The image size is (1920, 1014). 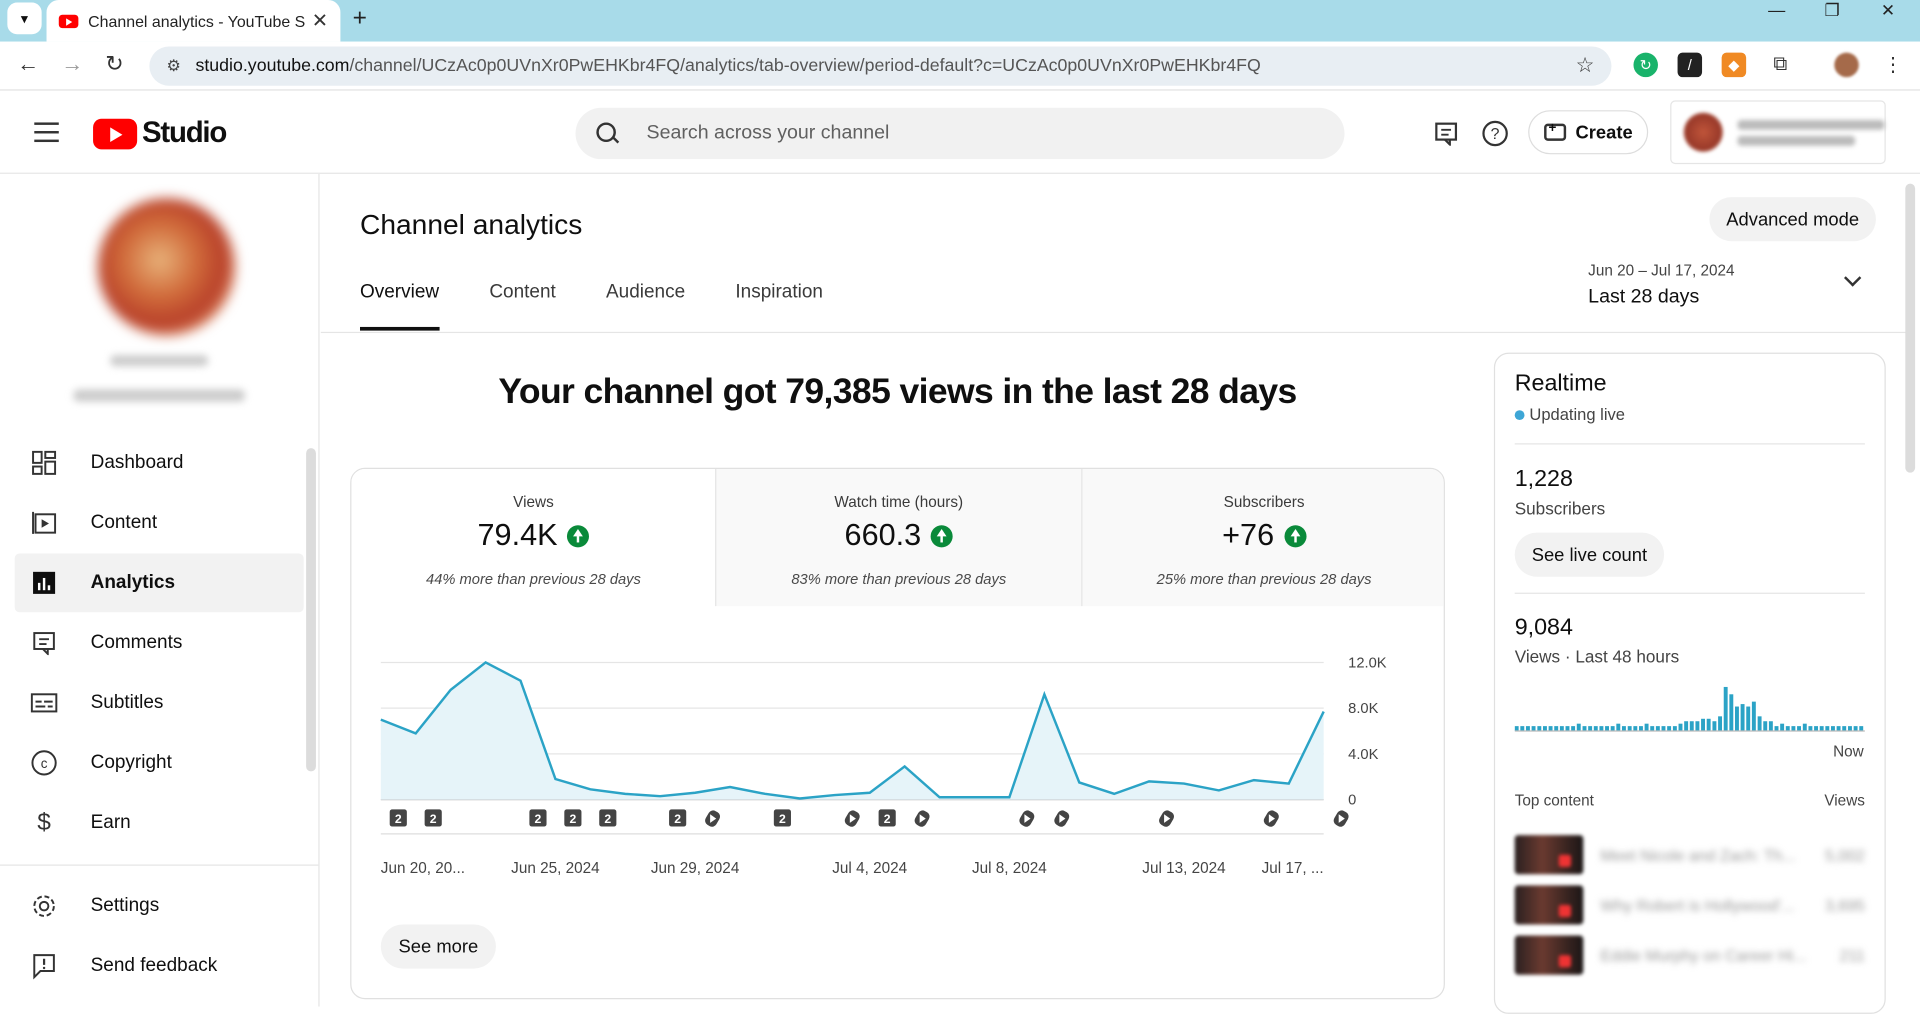 I want to click on search-input: Search across your channel, so click(x=960, y=133).